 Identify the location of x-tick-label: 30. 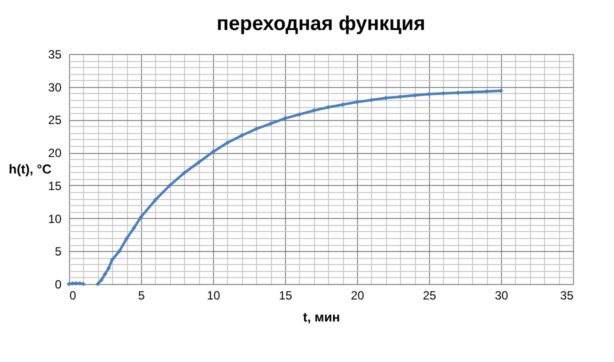
(501, 295).